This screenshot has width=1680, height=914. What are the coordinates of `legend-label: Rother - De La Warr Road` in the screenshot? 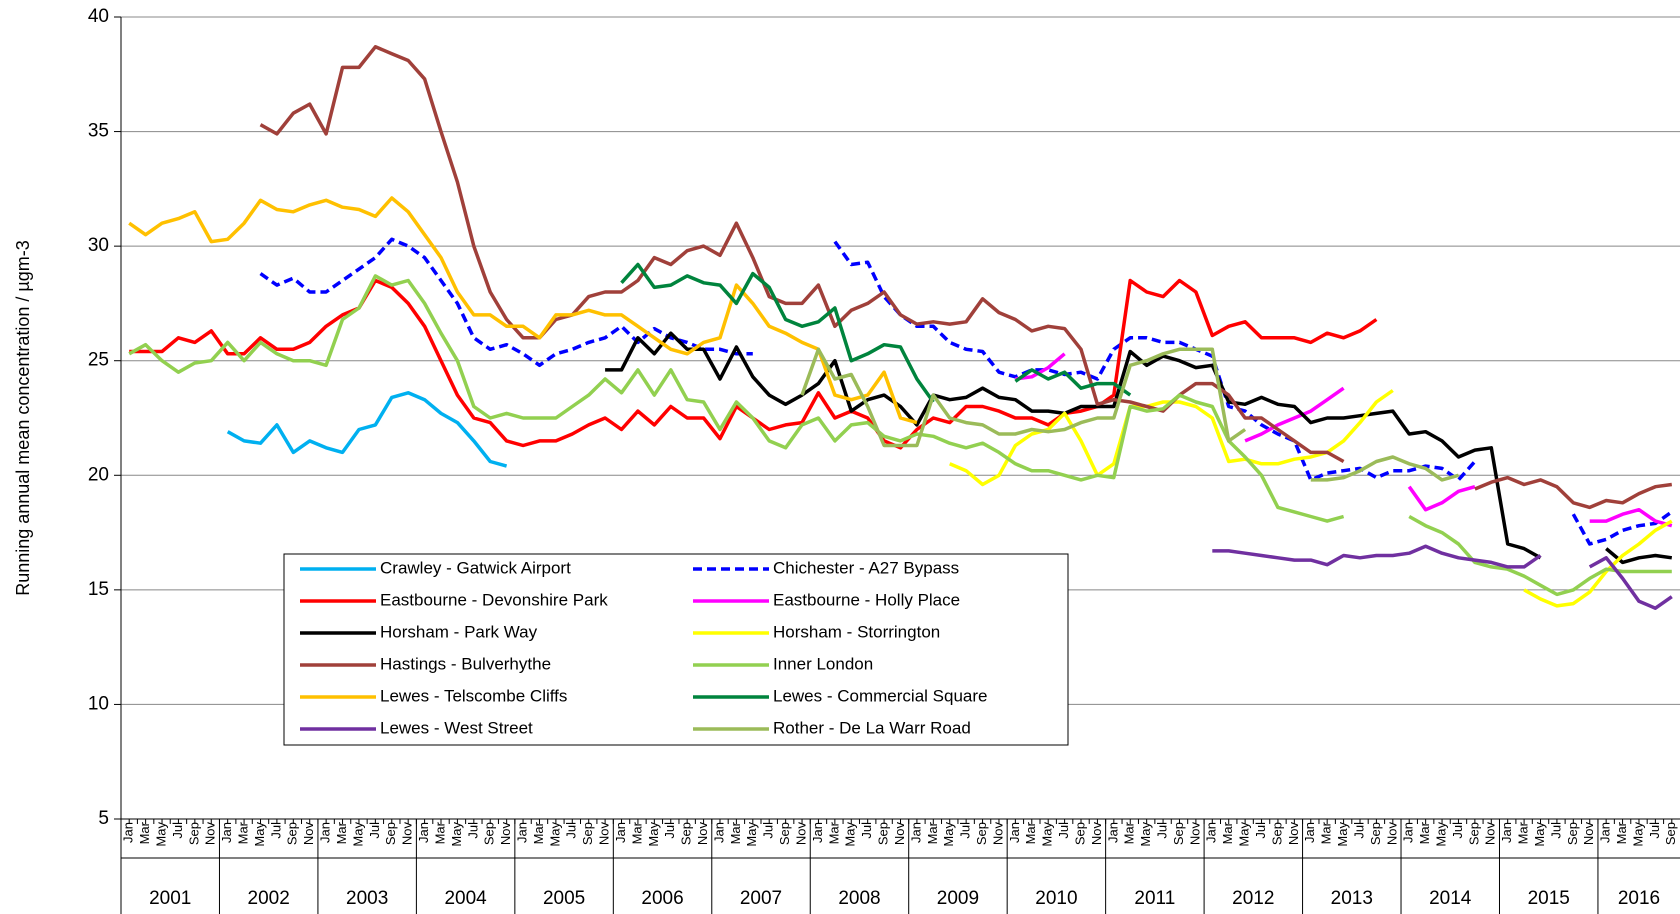 It's located at (872, 727).